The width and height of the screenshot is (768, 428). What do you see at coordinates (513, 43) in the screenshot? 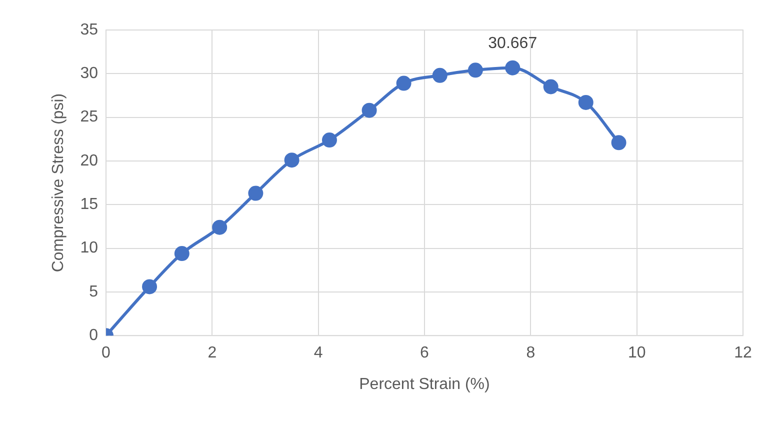
I see `annotation: 30.667` at bounding box center [513, 43].